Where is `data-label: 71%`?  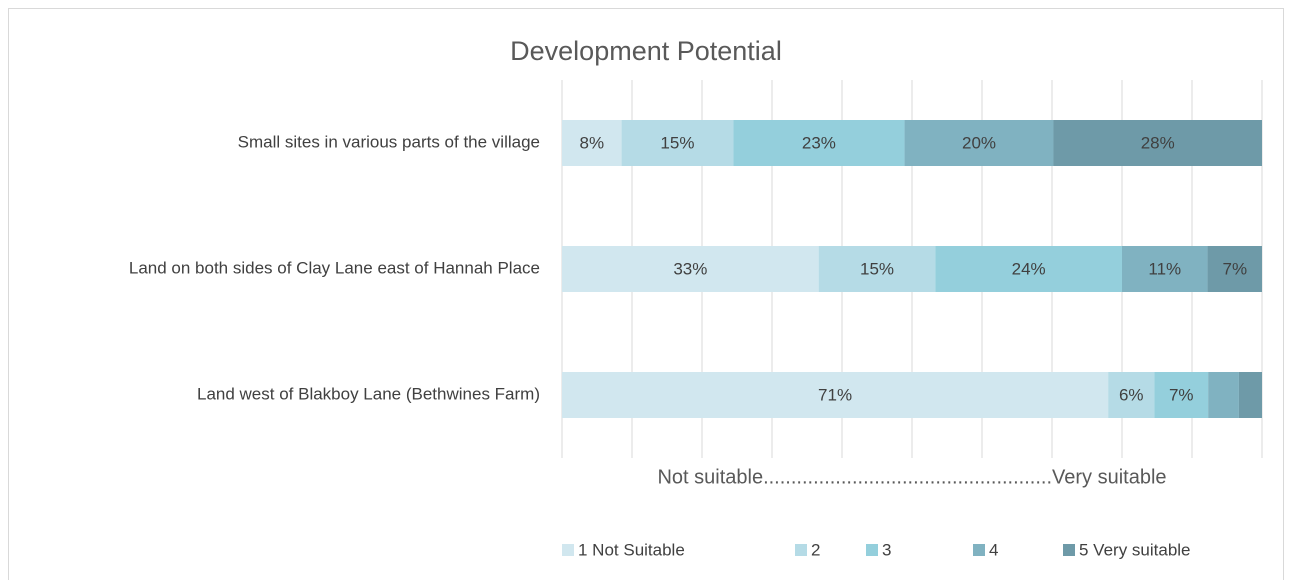
data-label: 71% is located at coordinates (835, 394).